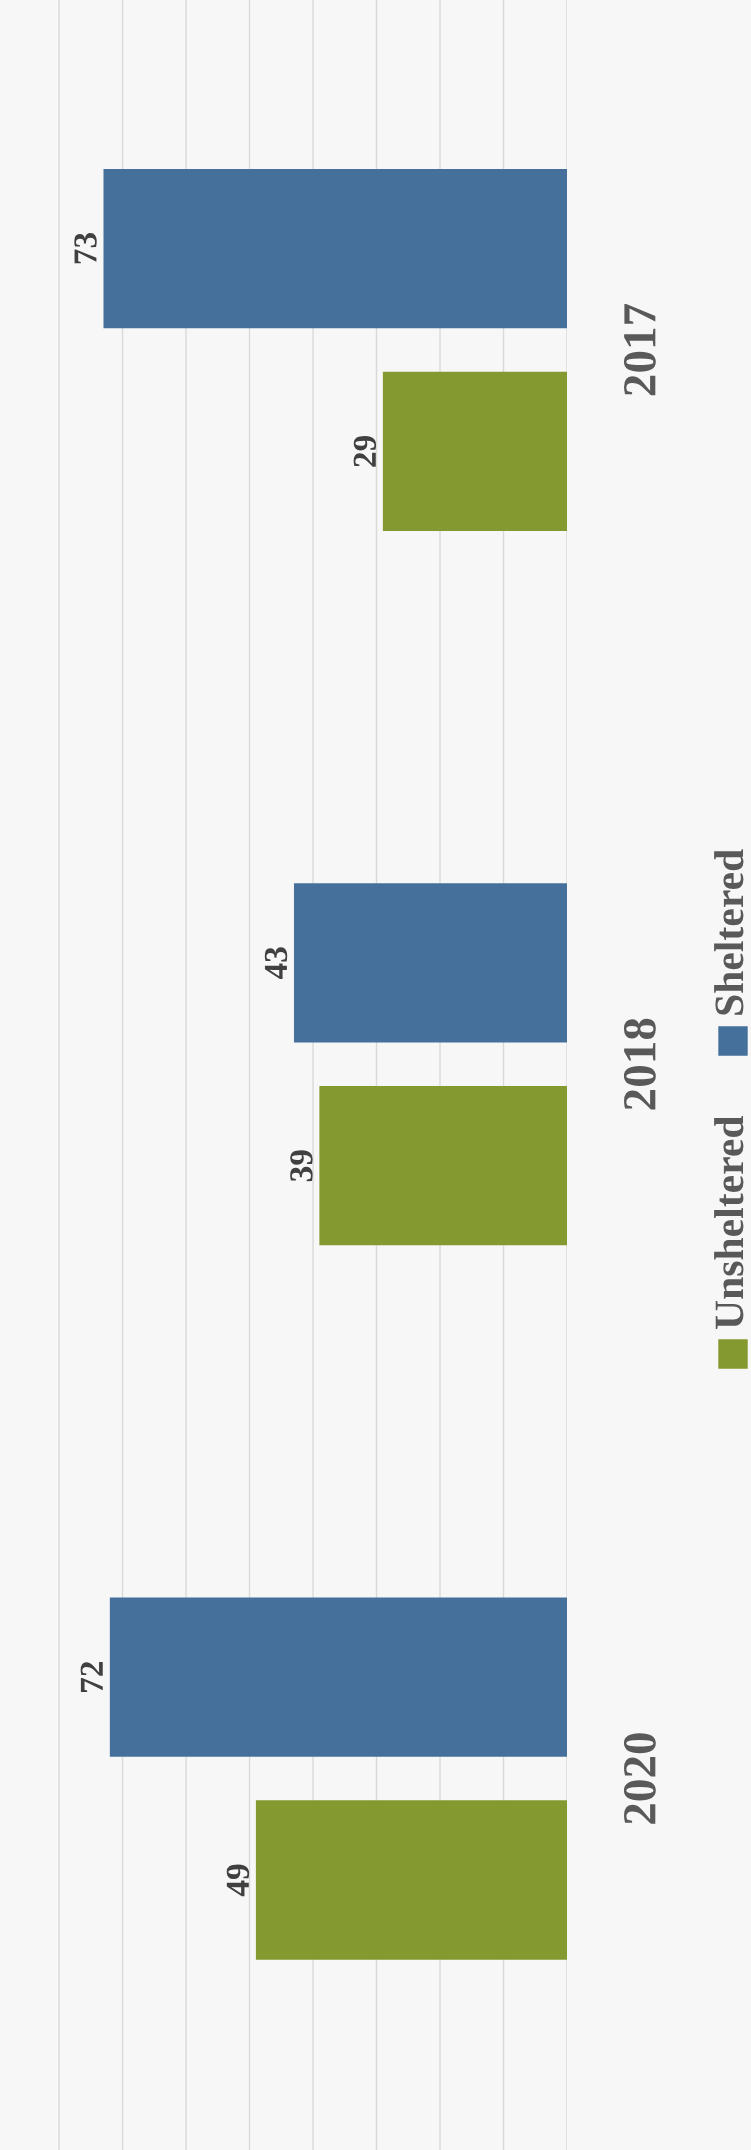 The height and width of the screenshot is (2150, 751). What do you see at coordinates (365, 451) in the screenshot?
I see `data-label: 29` at bounding box center [365, 451].